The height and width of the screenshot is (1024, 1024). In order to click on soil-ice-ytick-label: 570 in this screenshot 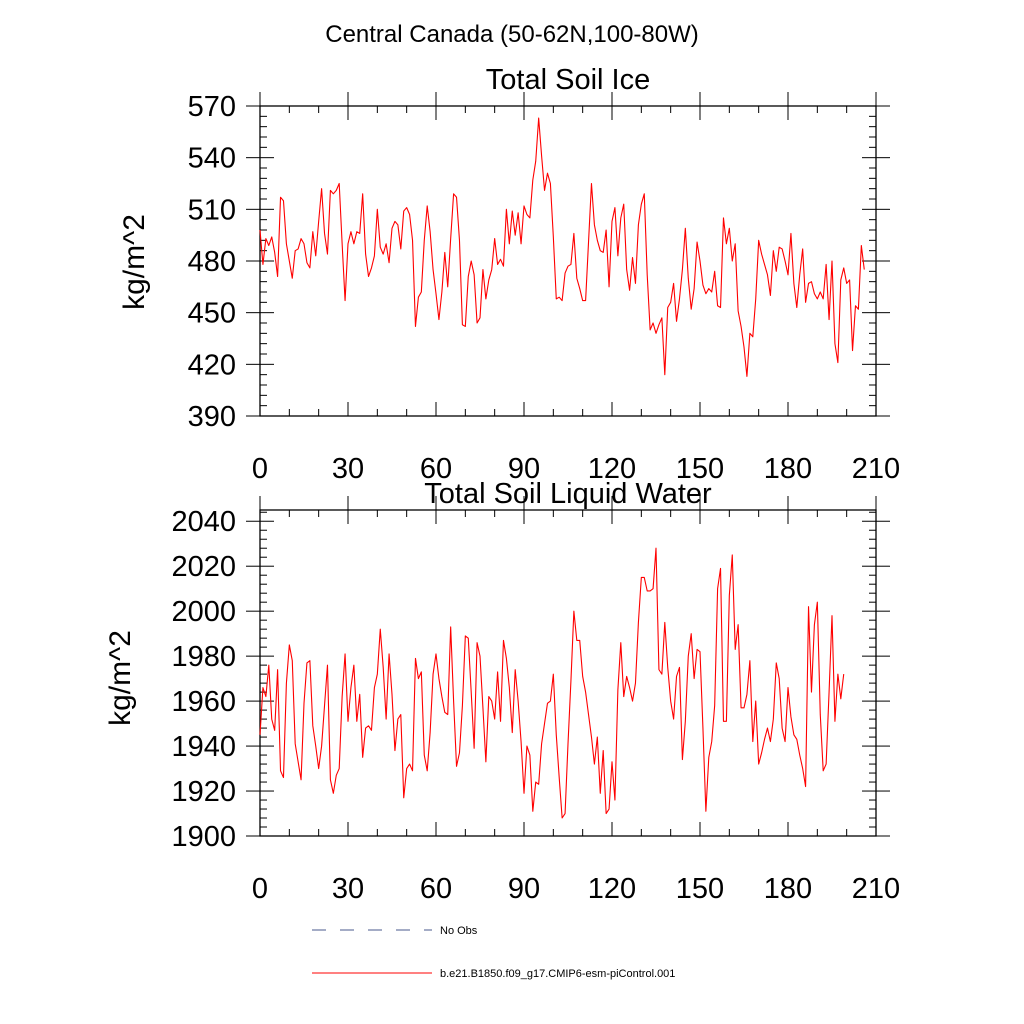, I will do `click(212, 107)`.